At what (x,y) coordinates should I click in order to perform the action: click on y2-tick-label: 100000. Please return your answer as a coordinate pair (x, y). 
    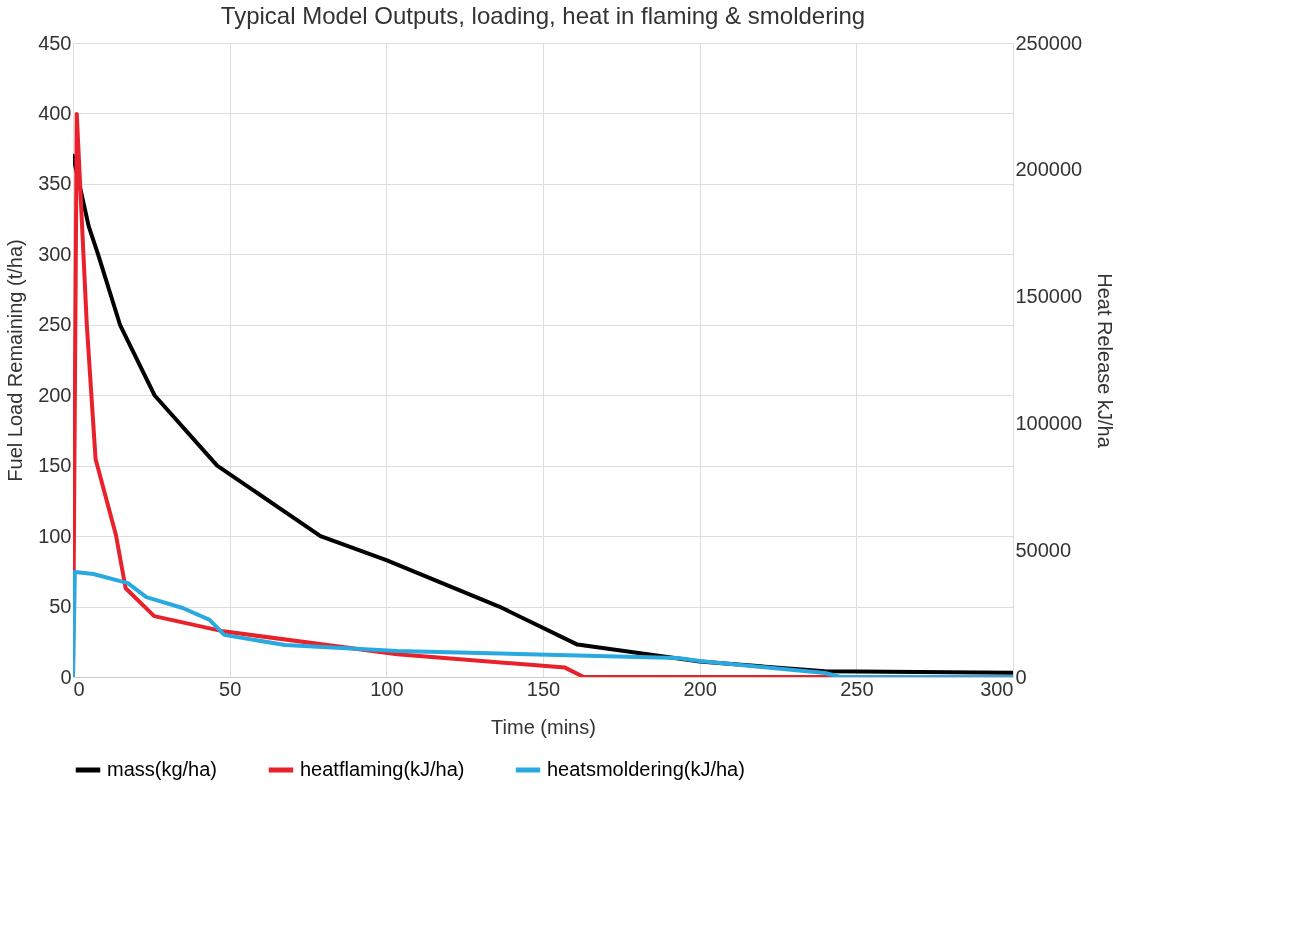
    Looking at the image, I should click on (1049, 422).